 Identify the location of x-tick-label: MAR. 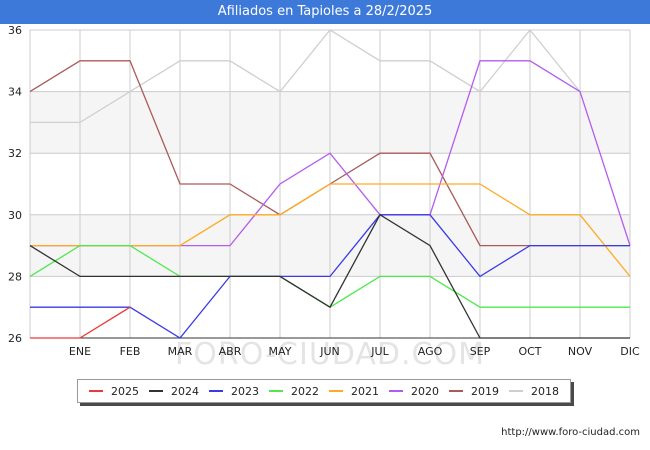
(180, 351).